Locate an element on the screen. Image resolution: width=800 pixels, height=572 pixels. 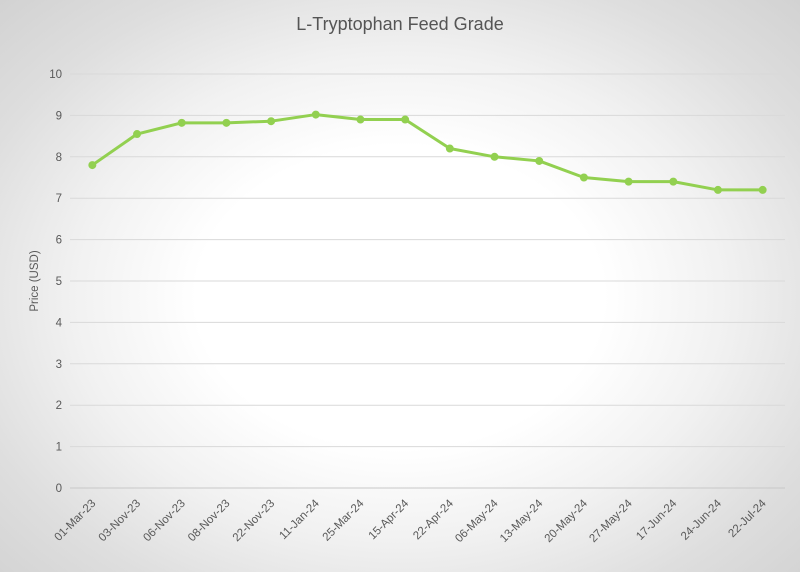
y-tick-label: 4 is located at coordinates (59, 323).